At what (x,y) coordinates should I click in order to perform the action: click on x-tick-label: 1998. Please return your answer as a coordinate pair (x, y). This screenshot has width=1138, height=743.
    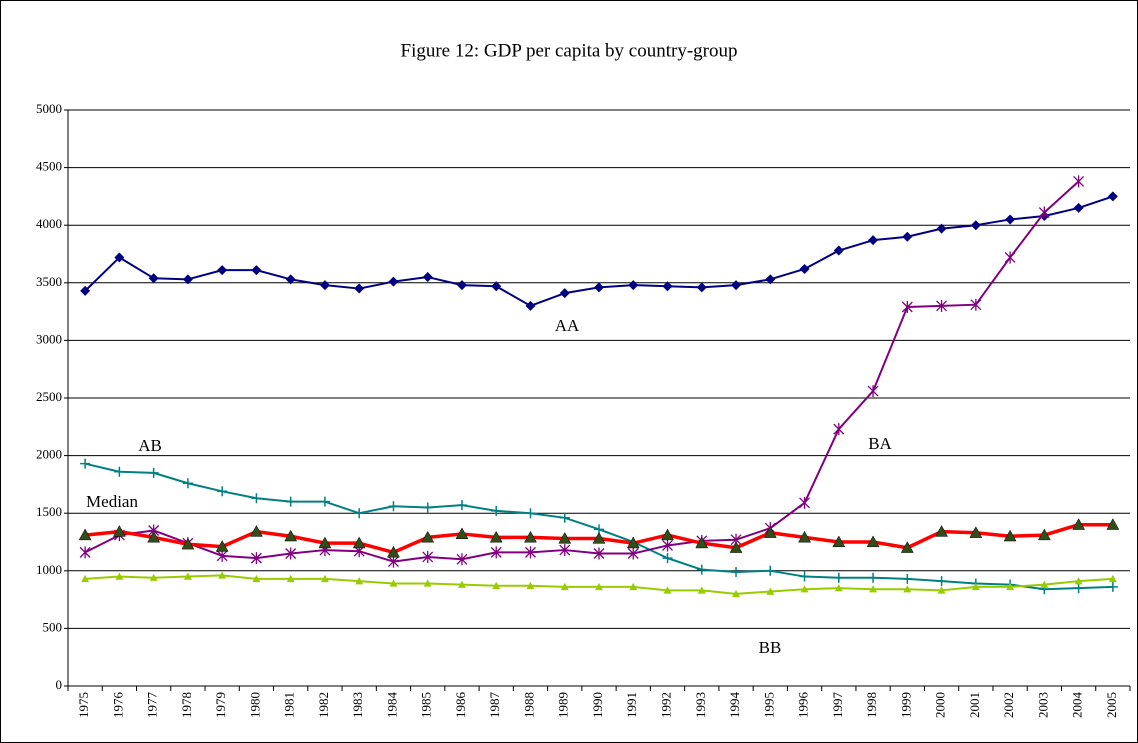
    Looking at the image, I should click on (871, 705).